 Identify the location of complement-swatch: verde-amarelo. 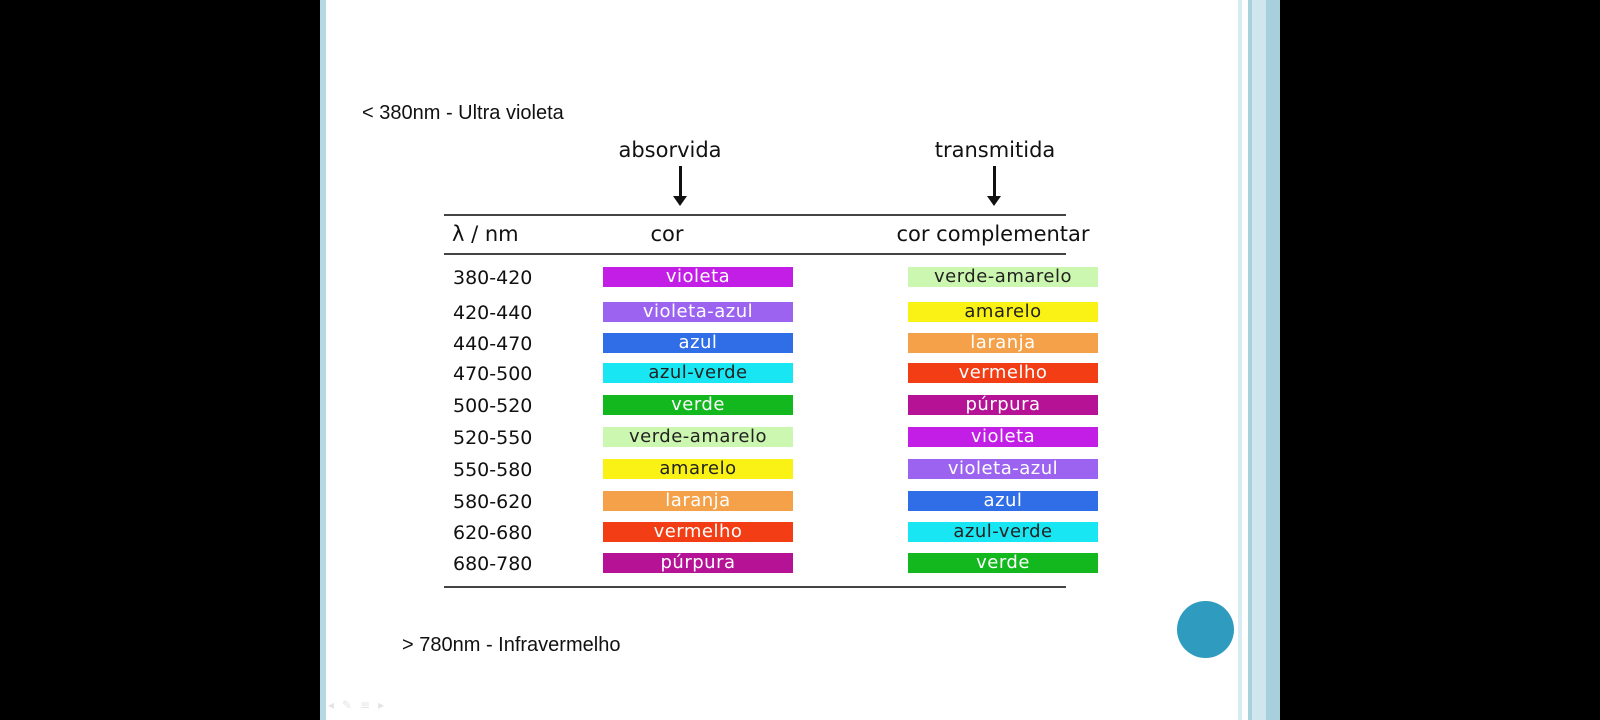
(1003, 277).